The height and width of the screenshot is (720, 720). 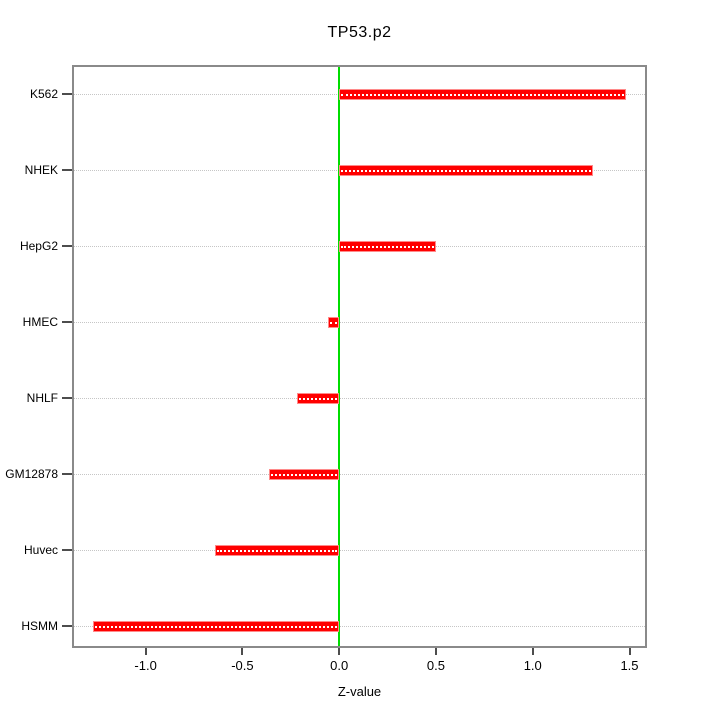 What do you see at coordinates (38, 246) in the screenshot?
I see `y-tick-label-hepg2: HepG2` at bounding box center [38, 246].